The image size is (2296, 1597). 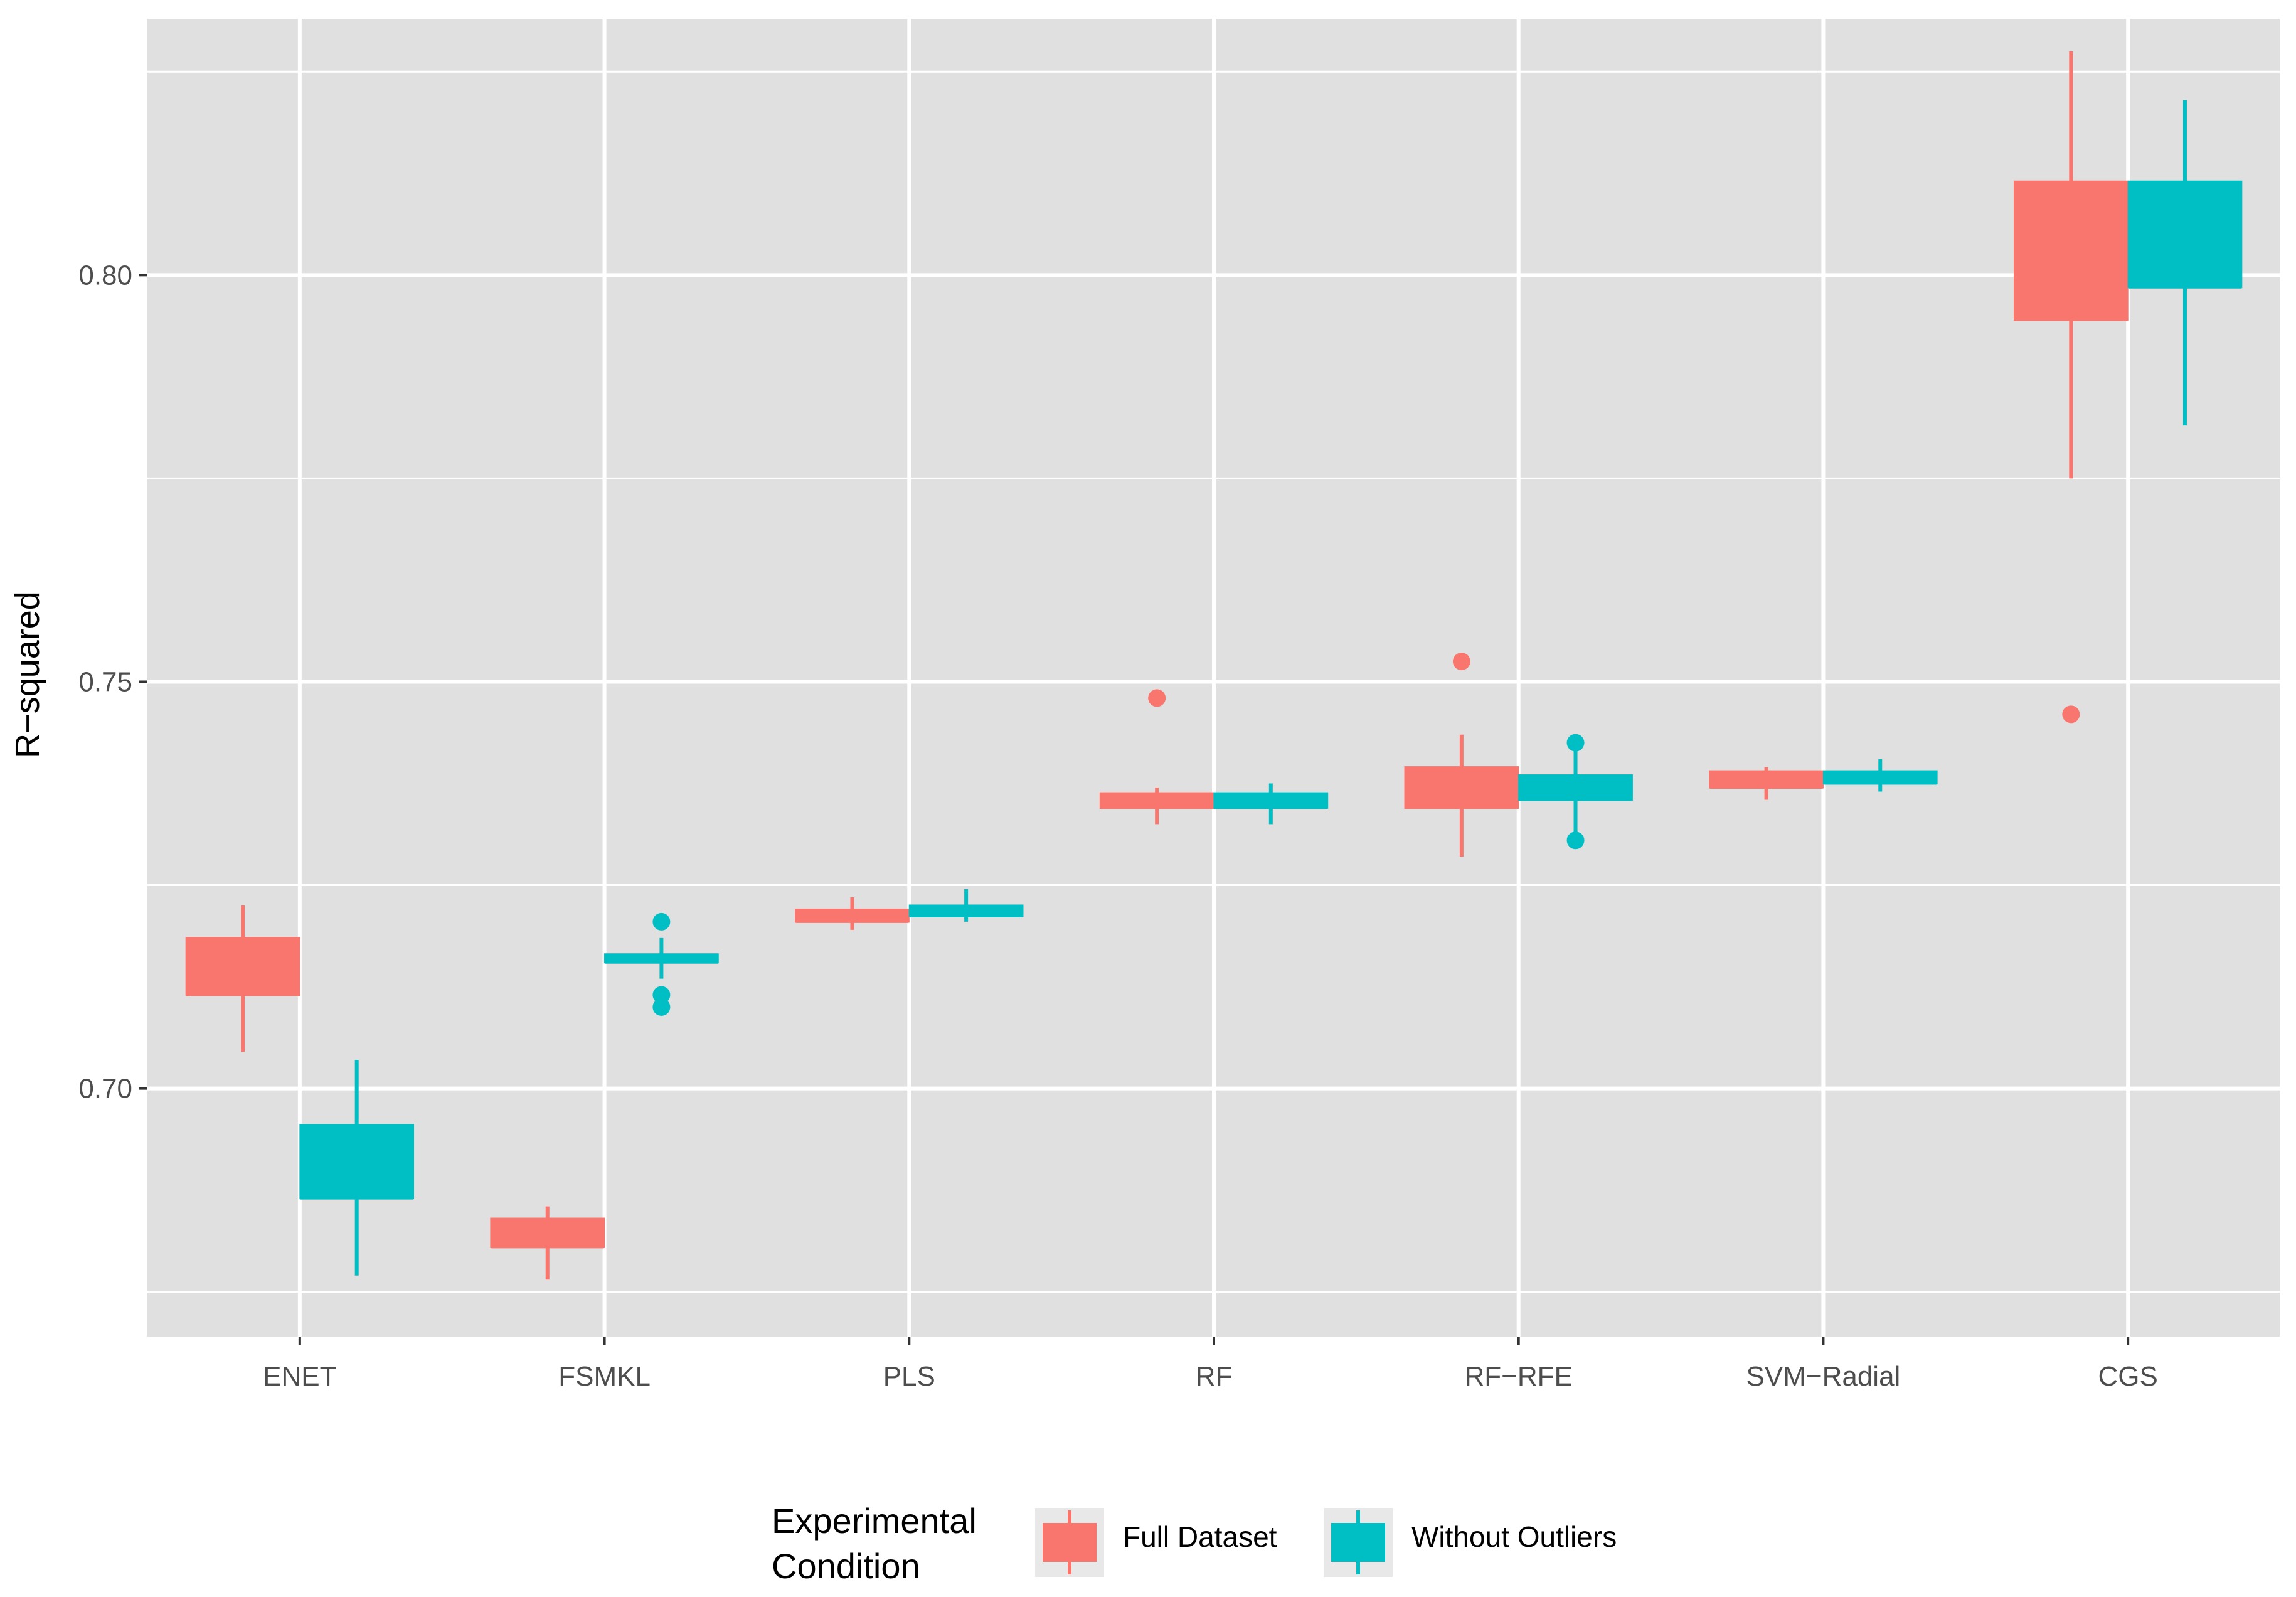 I want to click on y-axis-title: R−squared, so click(x=27, y=674).